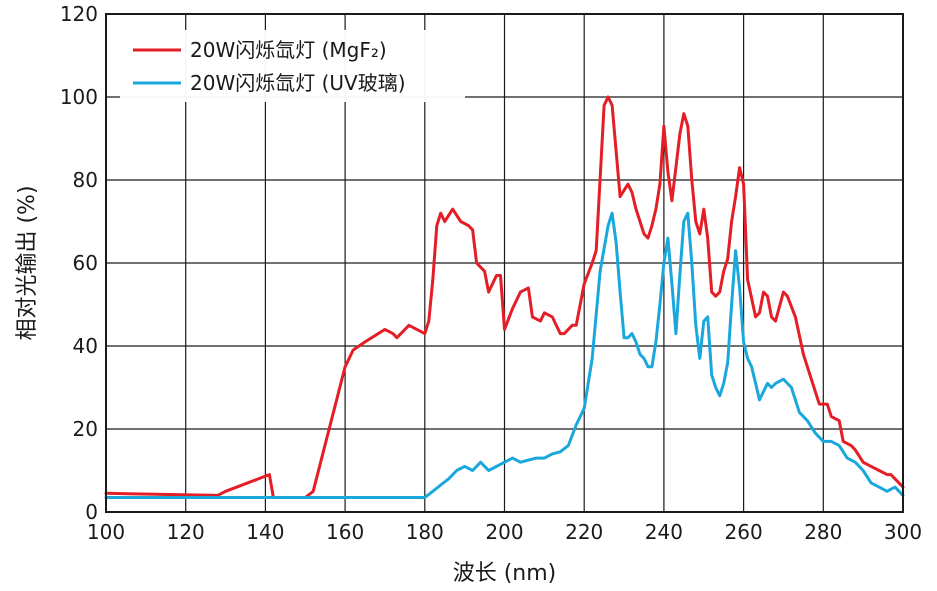 The width and height of the screenshot is (937, 591). I want to click on y-tick-label: 100, so click(79, 97).